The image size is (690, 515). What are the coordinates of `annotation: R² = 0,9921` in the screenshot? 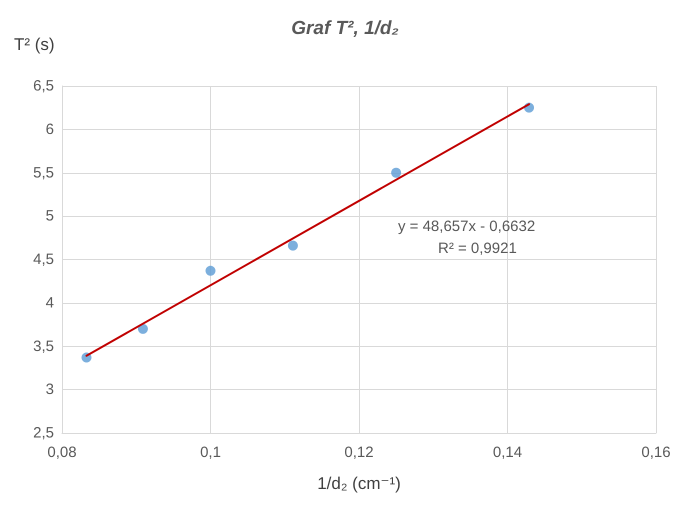 It's located at (477, 248).